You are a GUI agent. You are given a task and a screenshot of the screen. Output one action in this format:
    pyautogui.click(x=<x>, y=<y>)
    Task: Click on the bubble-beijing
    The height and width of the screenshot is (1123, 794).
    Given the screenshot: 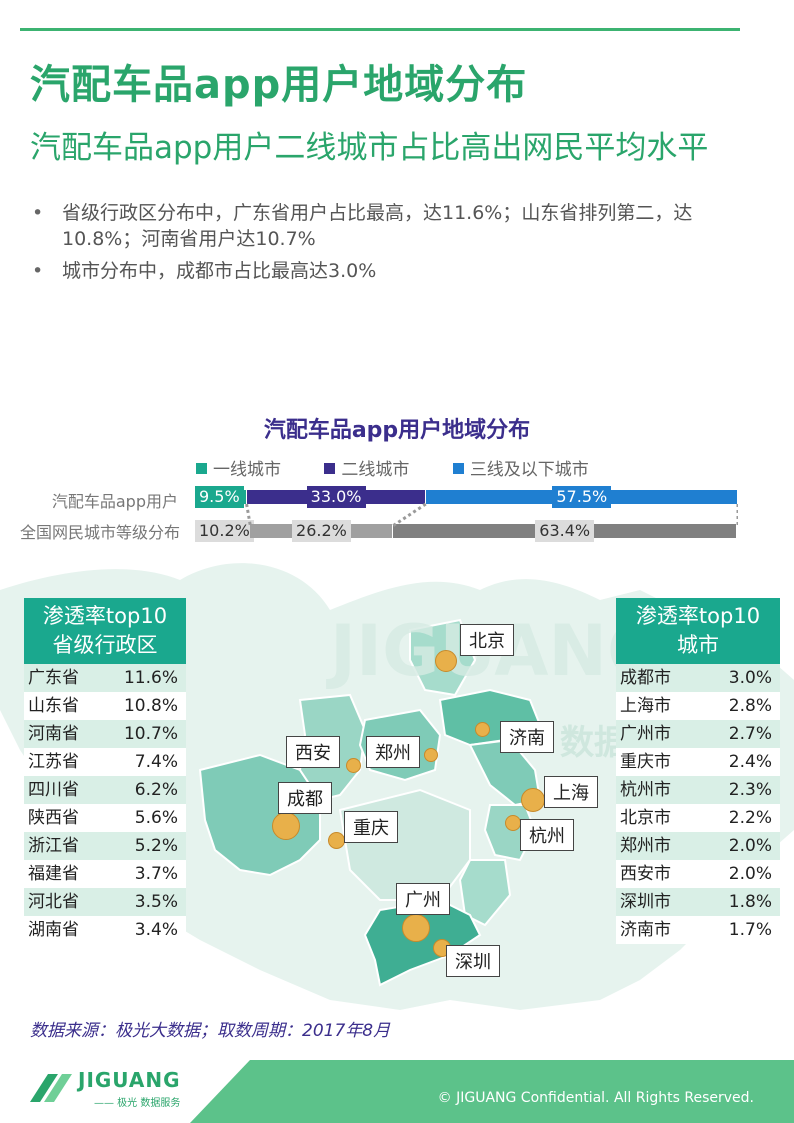 What is the action you would take?
    pyautogui.click(x=446, y=661)
    